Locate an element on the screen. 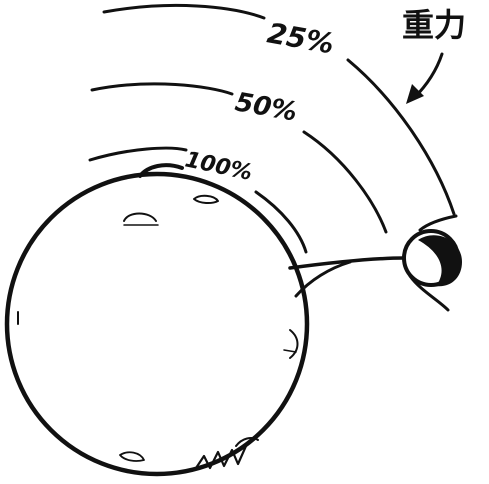  small-creature is located at coordinates (432, 263).